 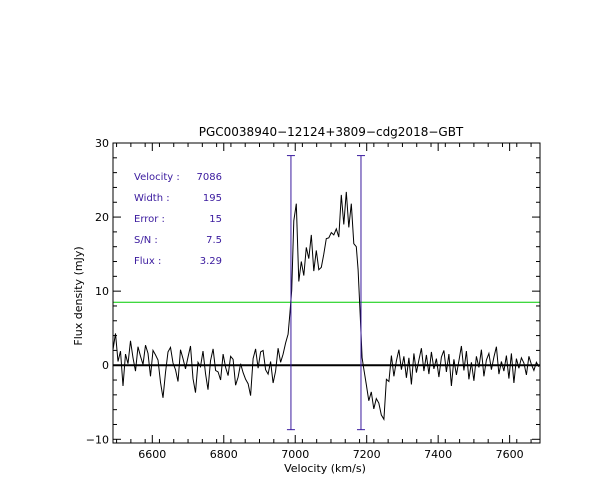 What do you see at coordinates (510, 454) in the screenshot?
I see `x-tick-label: 7600` at bounding box center [510, 454].